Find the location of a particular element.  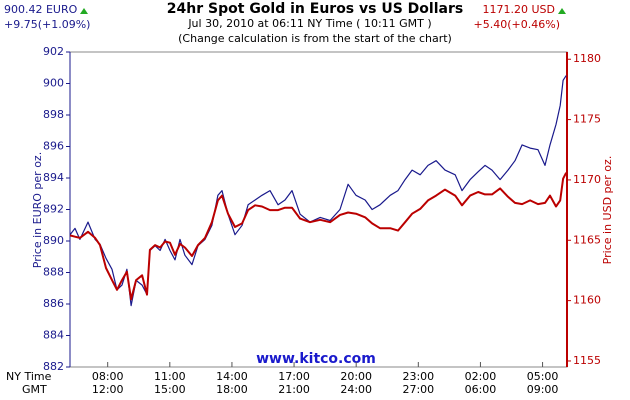

x2-tick-label: 15:00 is located at coordinates (170, 389).